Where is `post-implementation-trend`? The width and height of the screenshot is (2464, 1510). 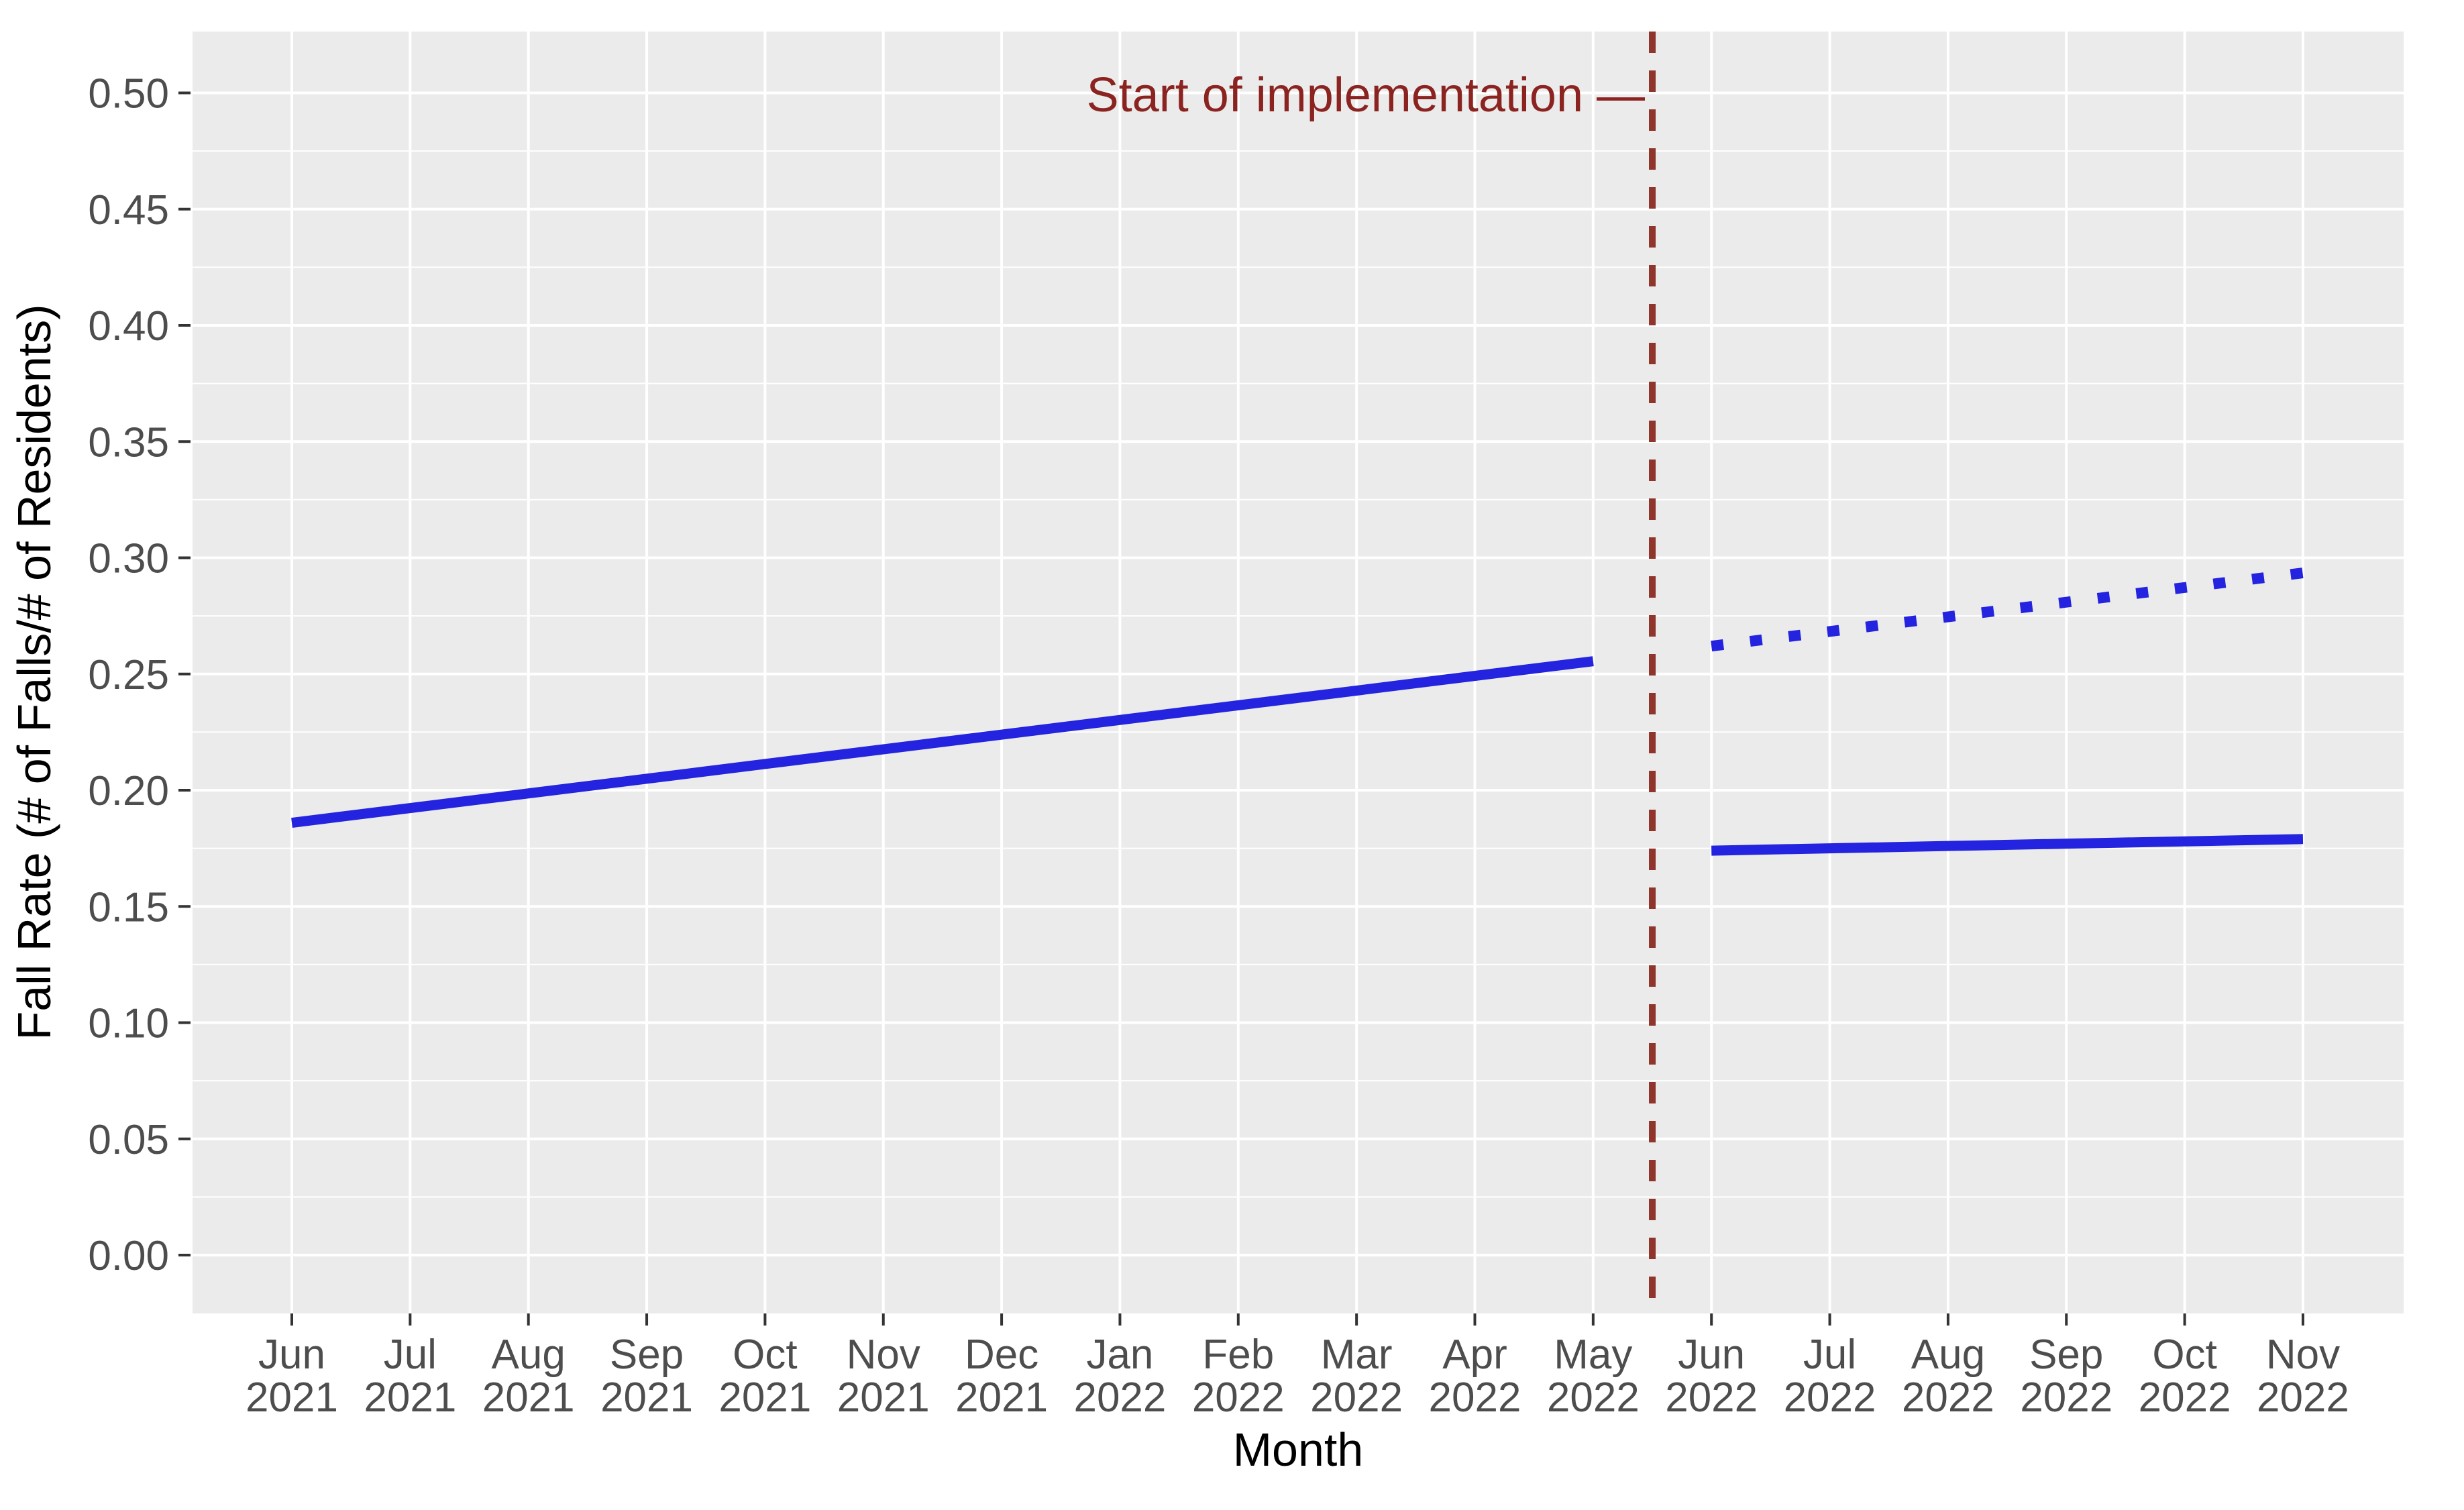 post-implementation-trend is located at coordinates (2007, 845).